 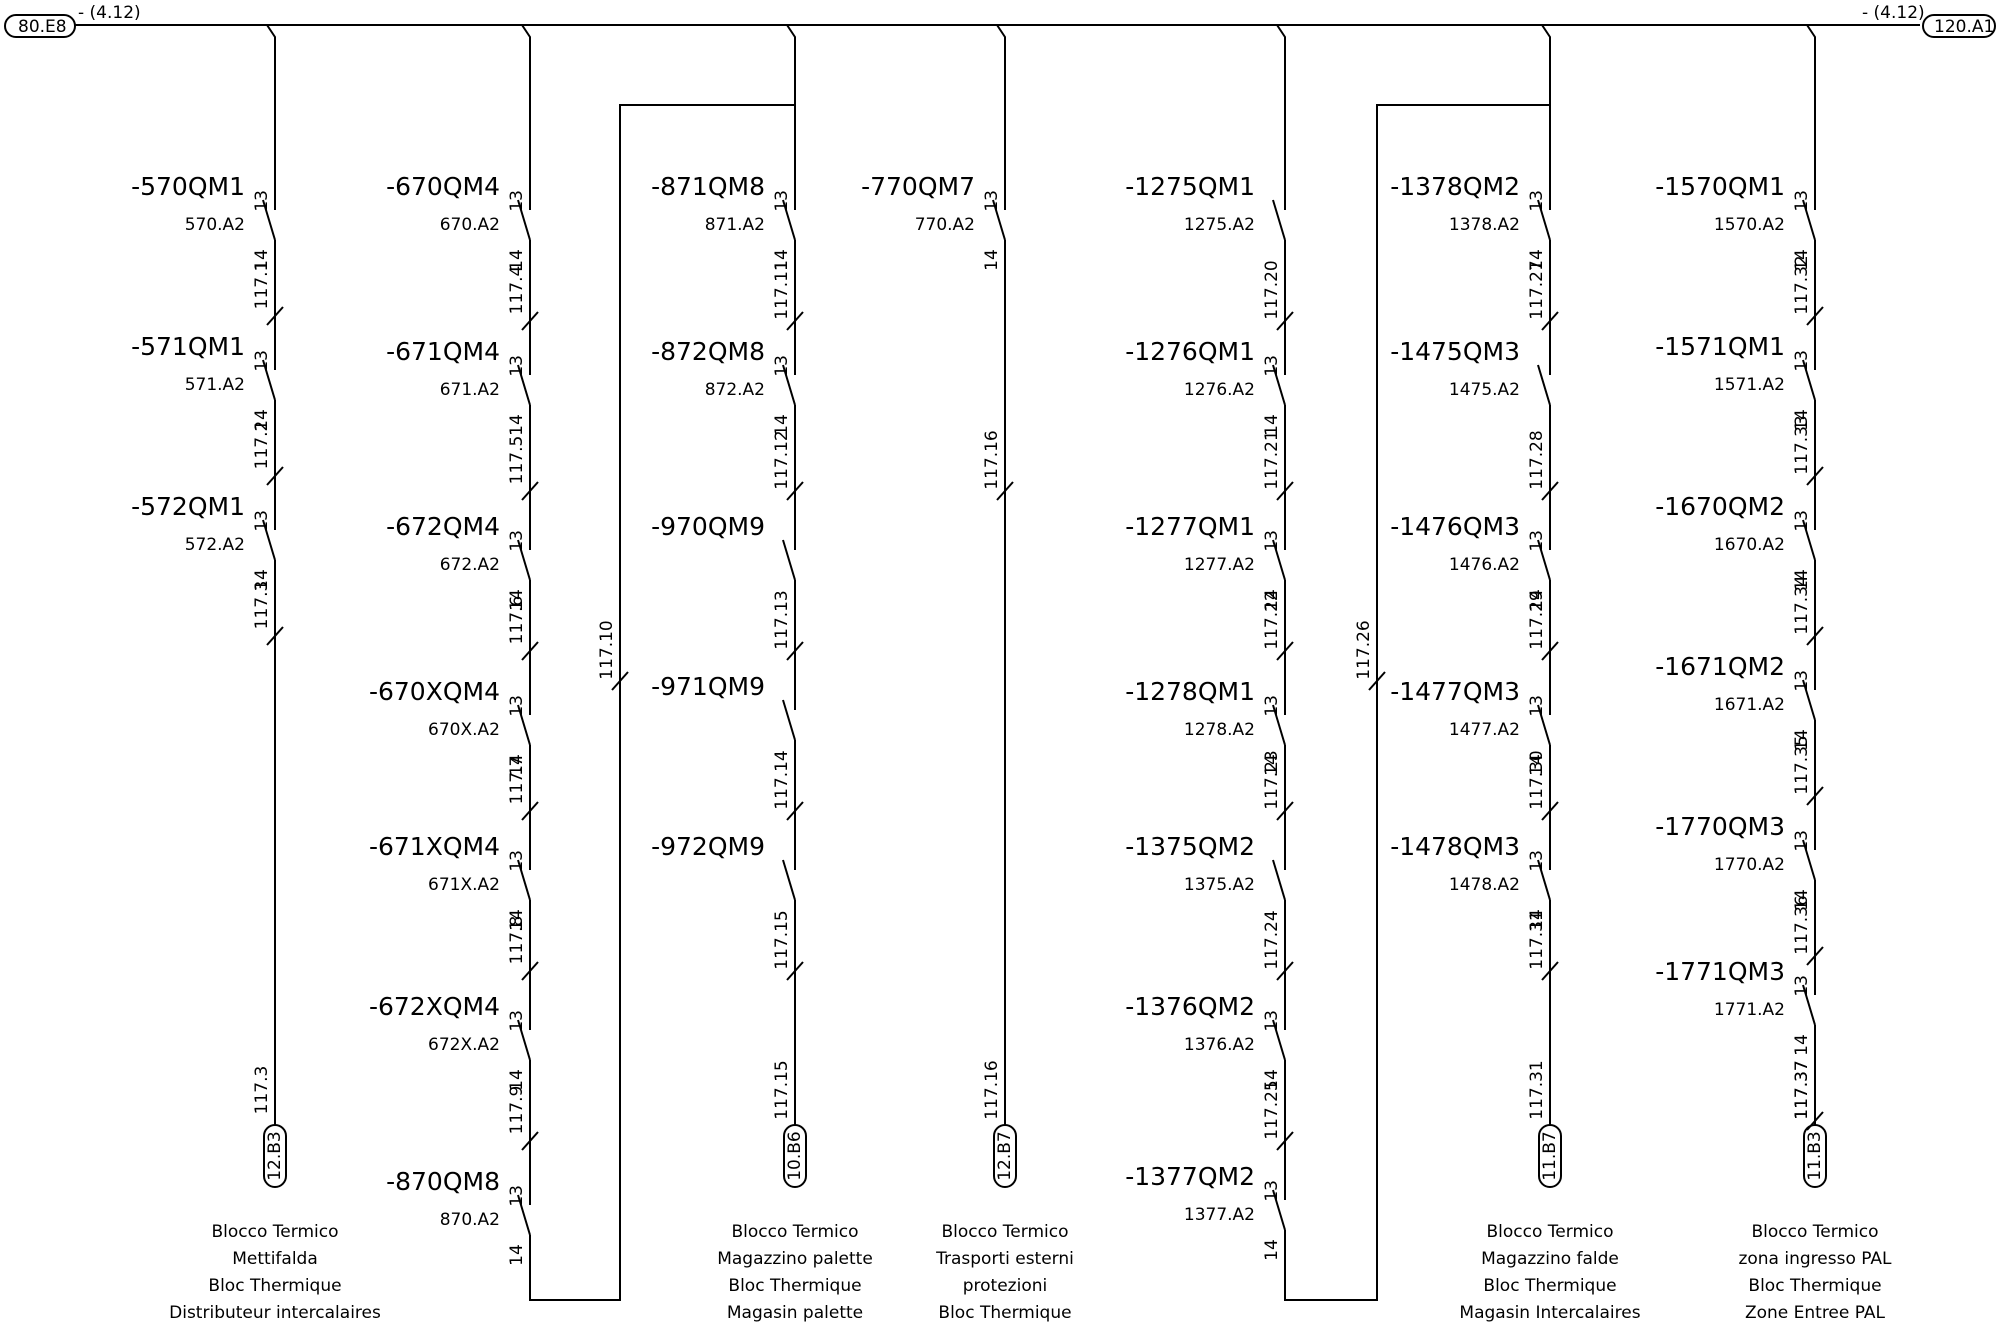 What do you see at coordinates (1802, 284) in the screenshot?
I see `wire-number: 117.32` at bounding box center [1802, 284].